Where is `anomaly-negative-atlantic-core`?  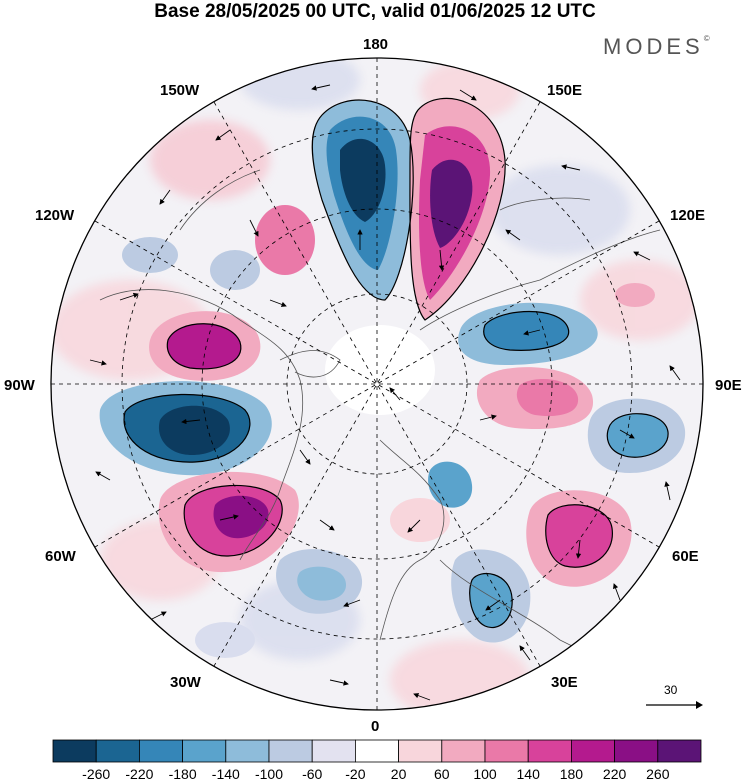 anomaly-negative-atlantic-core is located at coordinates (322, 583).